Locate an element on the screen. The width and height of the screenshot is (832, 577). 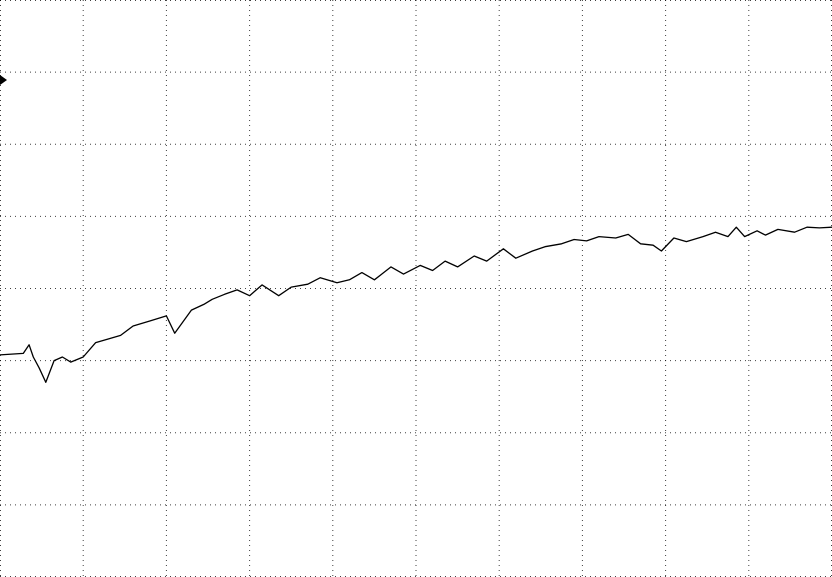
trigger-level-marker is located at coordinates (3, 80).